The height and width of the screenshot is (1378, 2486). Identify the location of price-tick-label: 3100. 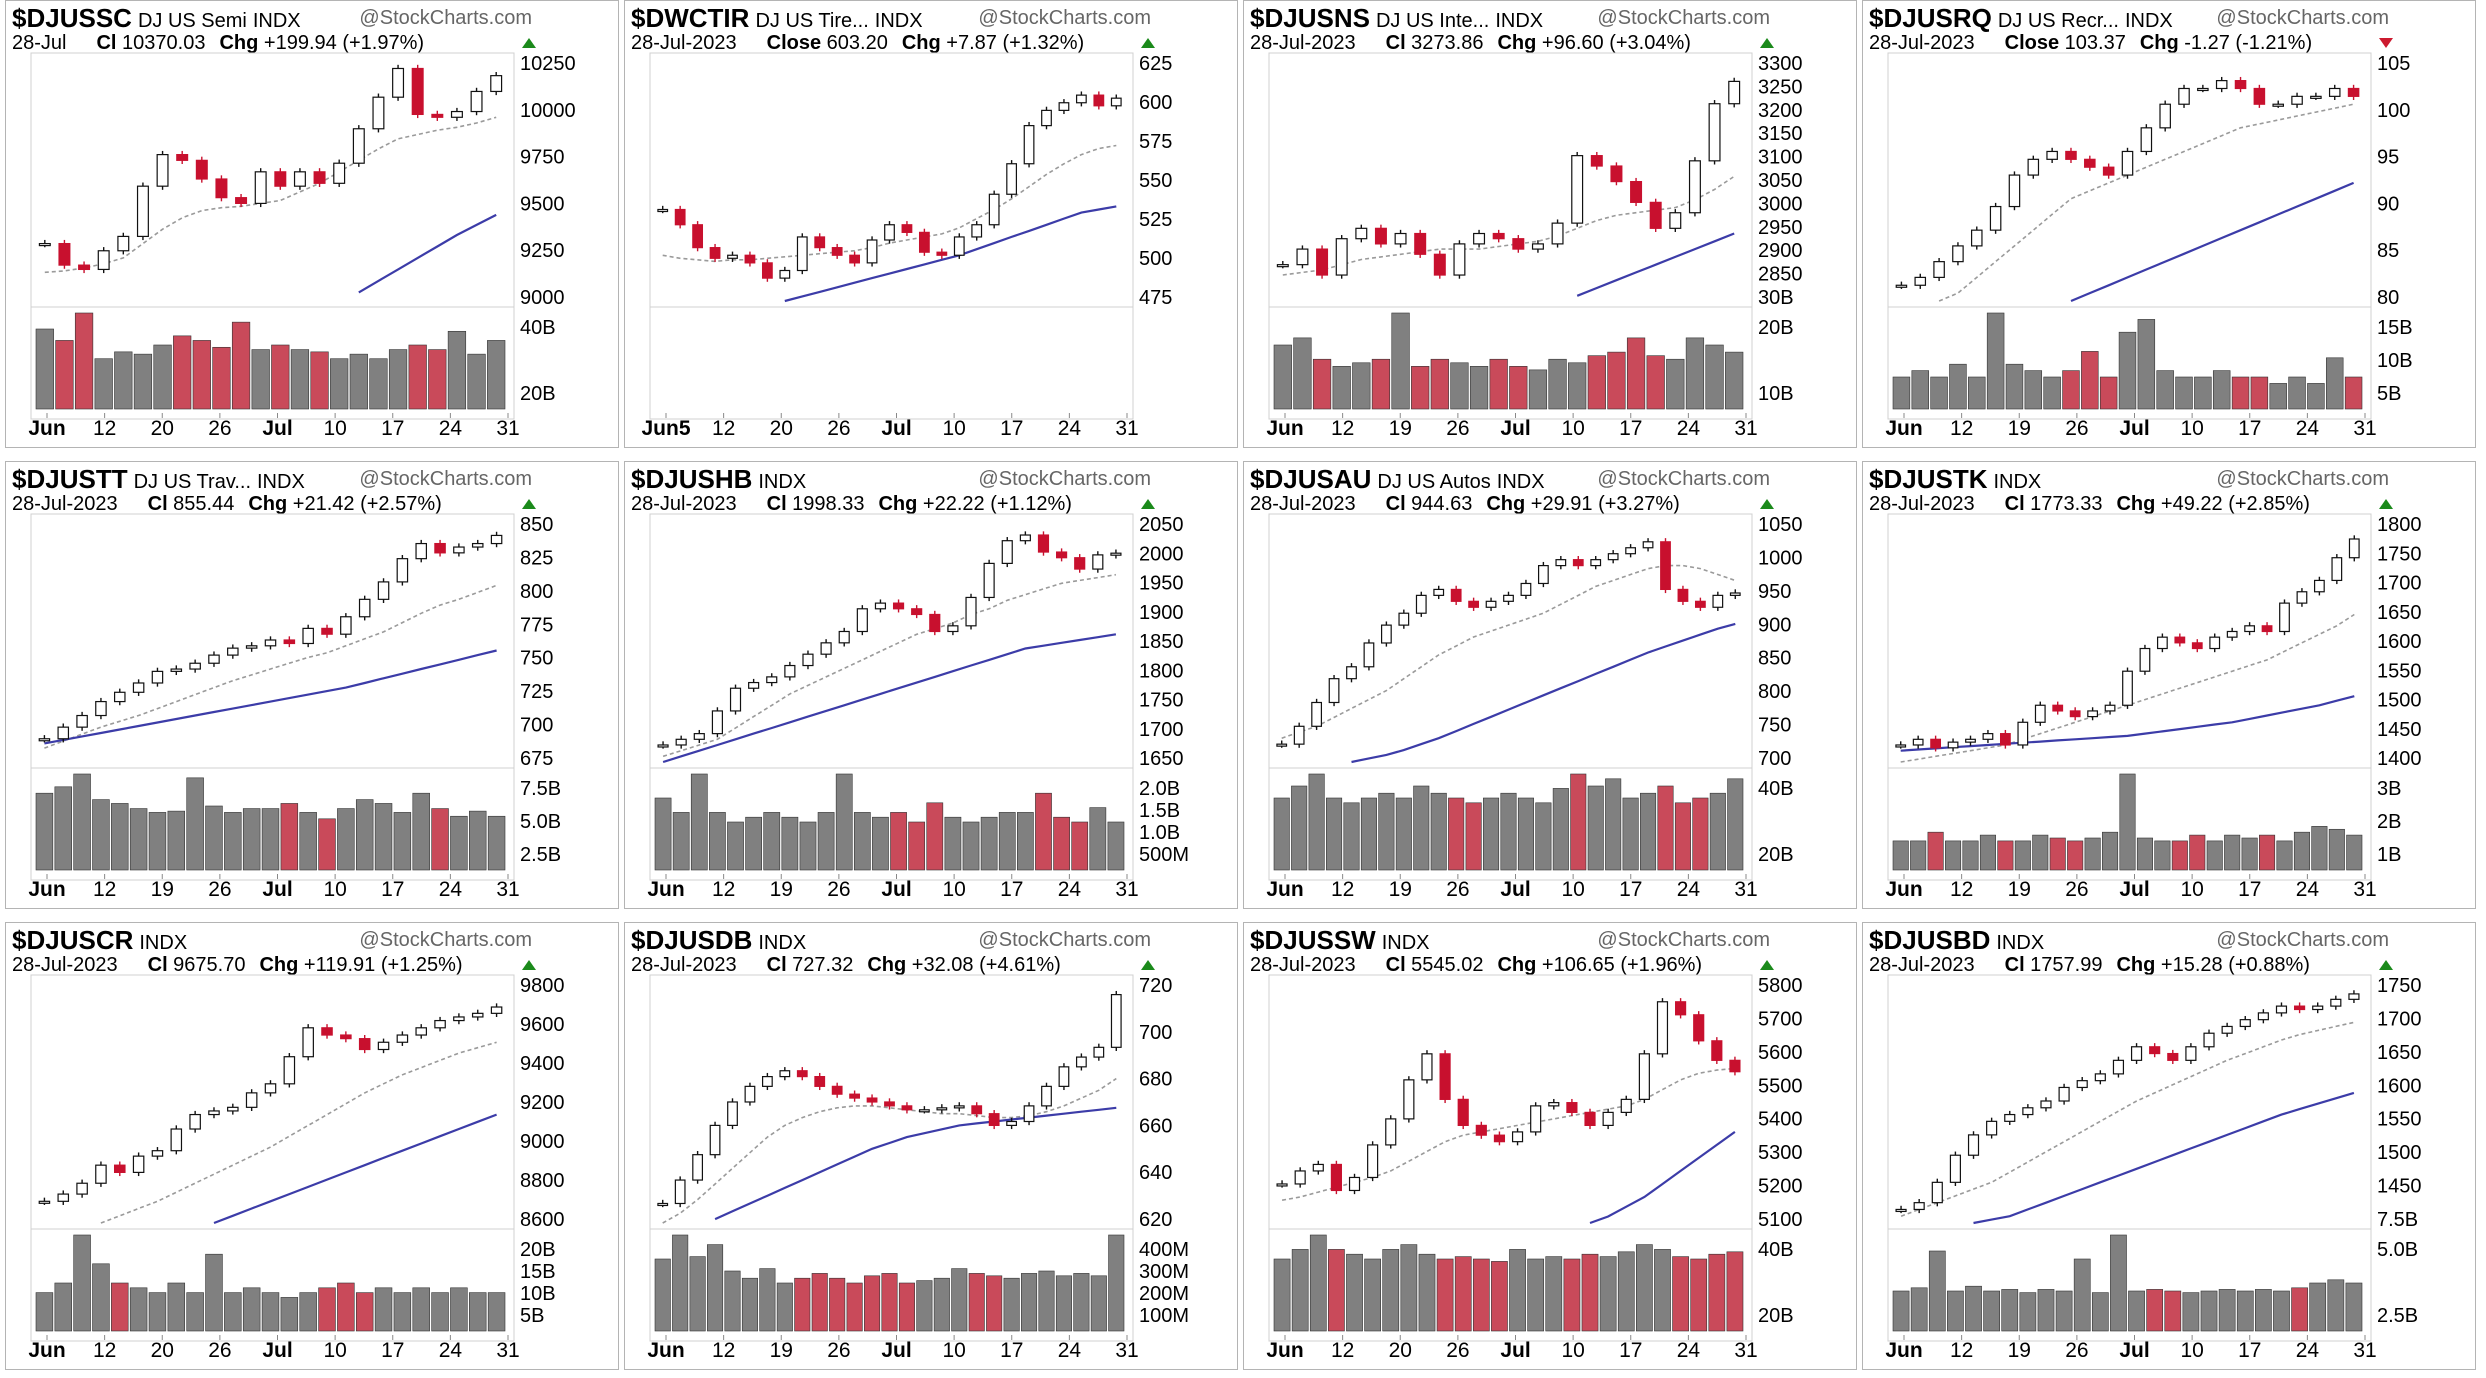
(1780, 158).